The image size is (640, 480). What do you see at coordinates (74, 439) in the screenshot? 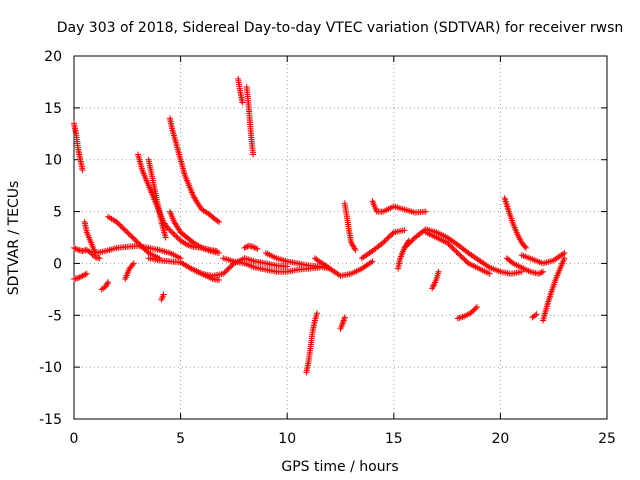
I see `x-tick-label: 0` at bounding box center [74, 439].